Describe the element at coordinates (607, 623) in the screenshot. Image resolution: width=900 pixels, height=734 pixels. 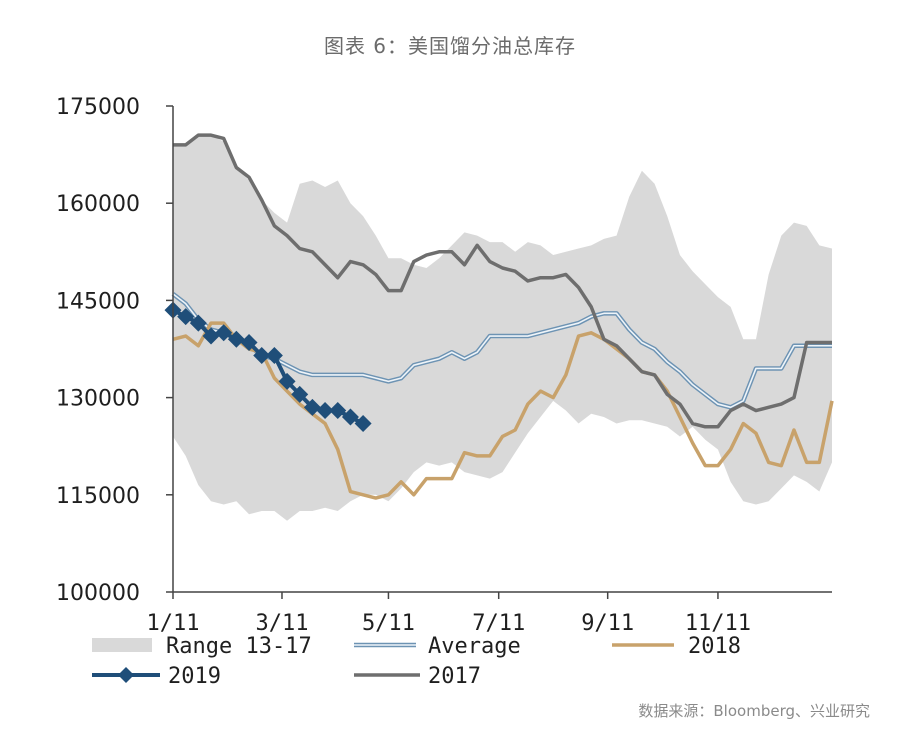
I see `x-tick-label: 9/11` at that location.